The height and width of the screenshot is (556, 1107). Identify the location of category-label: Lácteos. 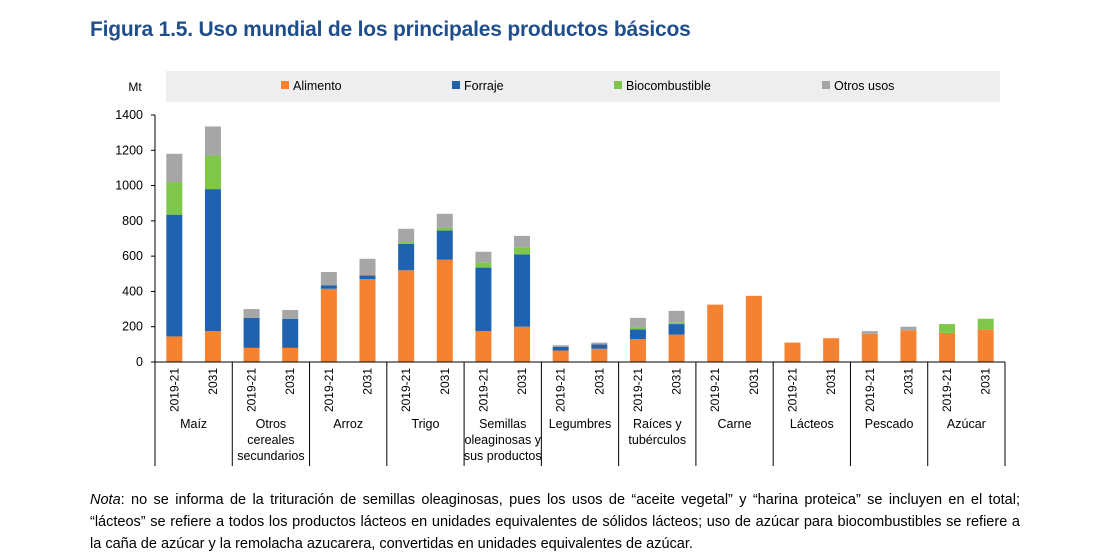
(812, 424).